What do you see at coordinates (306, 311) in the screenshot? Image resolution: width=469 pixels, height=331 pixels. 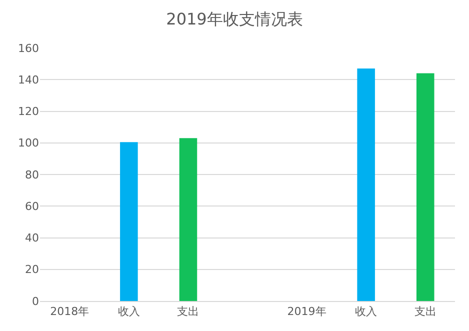 I see `x-tick-label: 2019年` at bounding box center [306, 311].